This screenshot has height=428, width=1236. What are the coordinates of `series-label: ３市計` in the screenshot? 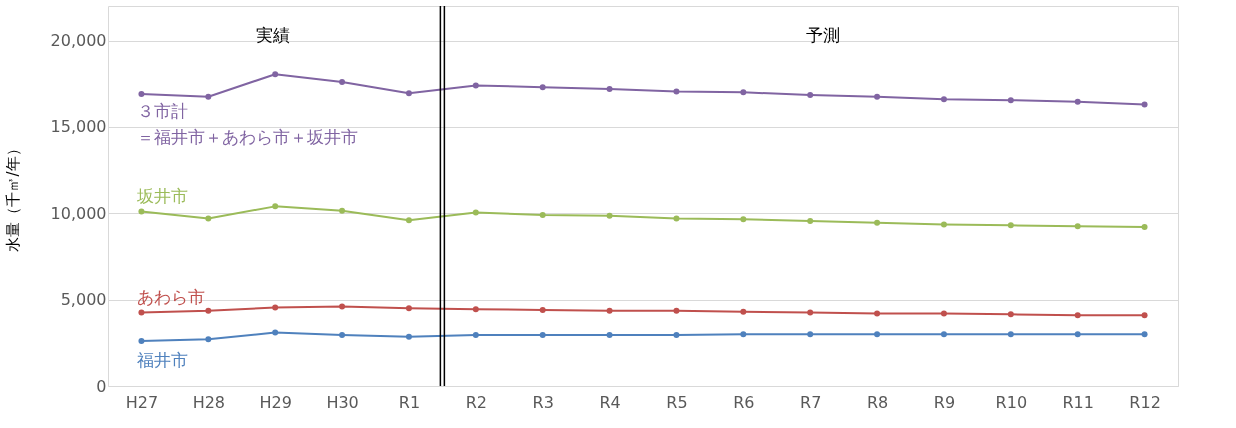 It's located at (163, 111).